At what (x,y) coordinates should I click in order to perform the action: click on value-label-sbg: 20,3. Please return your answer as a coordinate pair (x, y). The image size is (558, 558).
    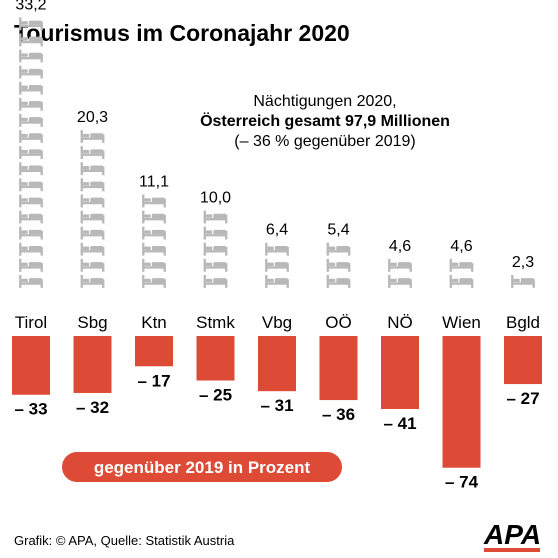
    Looking at the image, I should click on (92, 117).